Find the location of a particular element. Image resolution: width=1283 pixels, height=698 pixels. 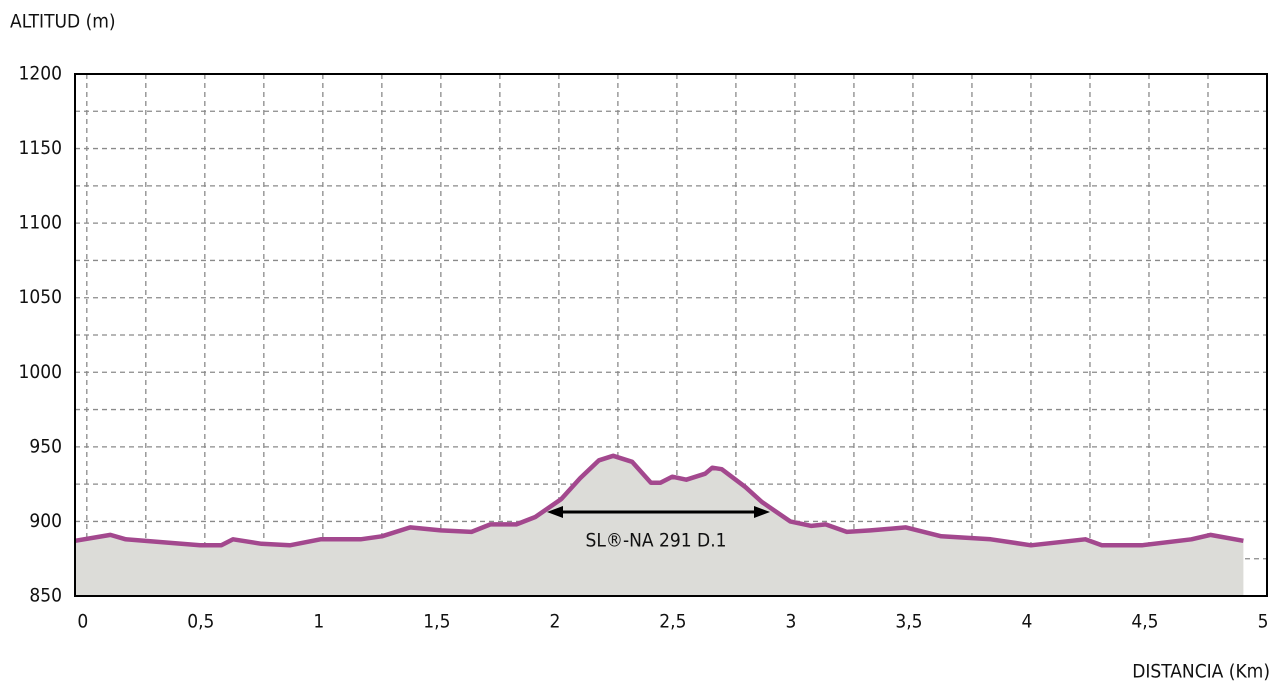

x-tick-label: 5 is located at coordinates (1263, 622).